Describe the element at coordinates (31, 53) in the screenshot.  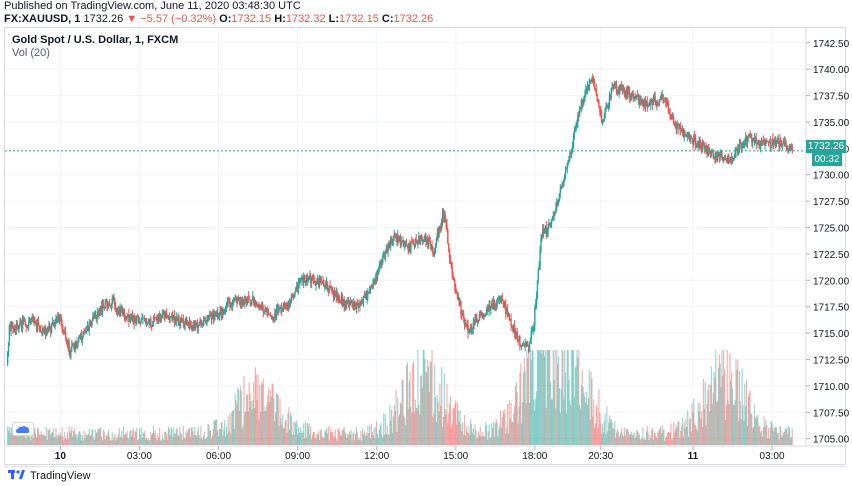
I see `volume-legend: Vol (20)` at that location.